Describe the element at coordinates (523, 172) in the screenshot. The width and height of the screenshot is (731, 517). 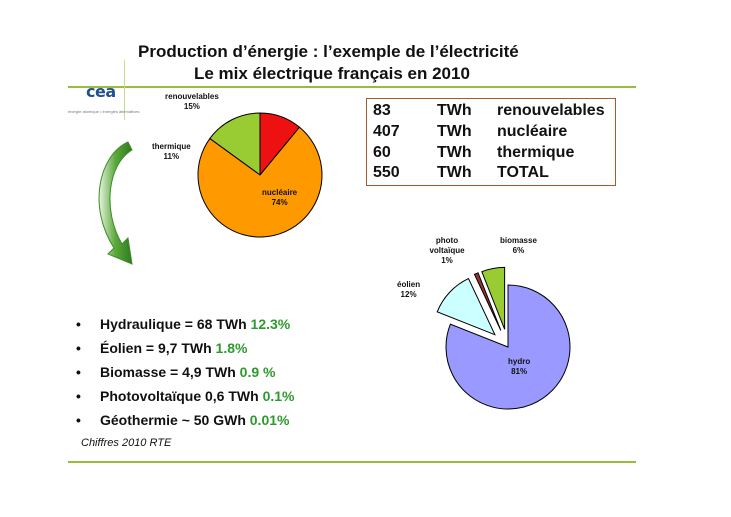
I see `table-cell-label: TOTAL` at that location.